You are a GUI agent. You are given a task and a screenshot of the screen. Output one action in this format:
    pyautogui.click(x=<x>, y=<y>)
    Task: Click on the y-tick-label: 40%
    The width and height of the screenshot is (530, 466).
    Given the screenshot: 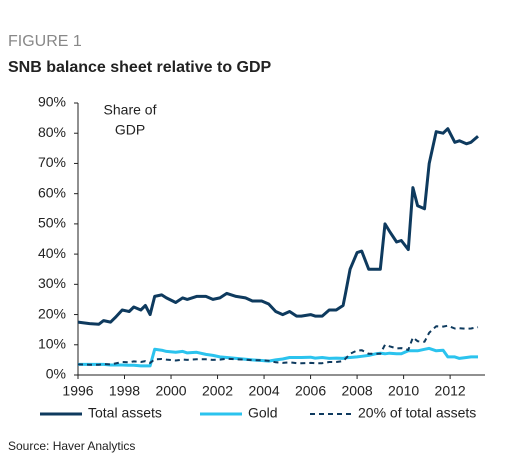 What is the action you would take?
    pyautogui.click(x=52, y=253)
    